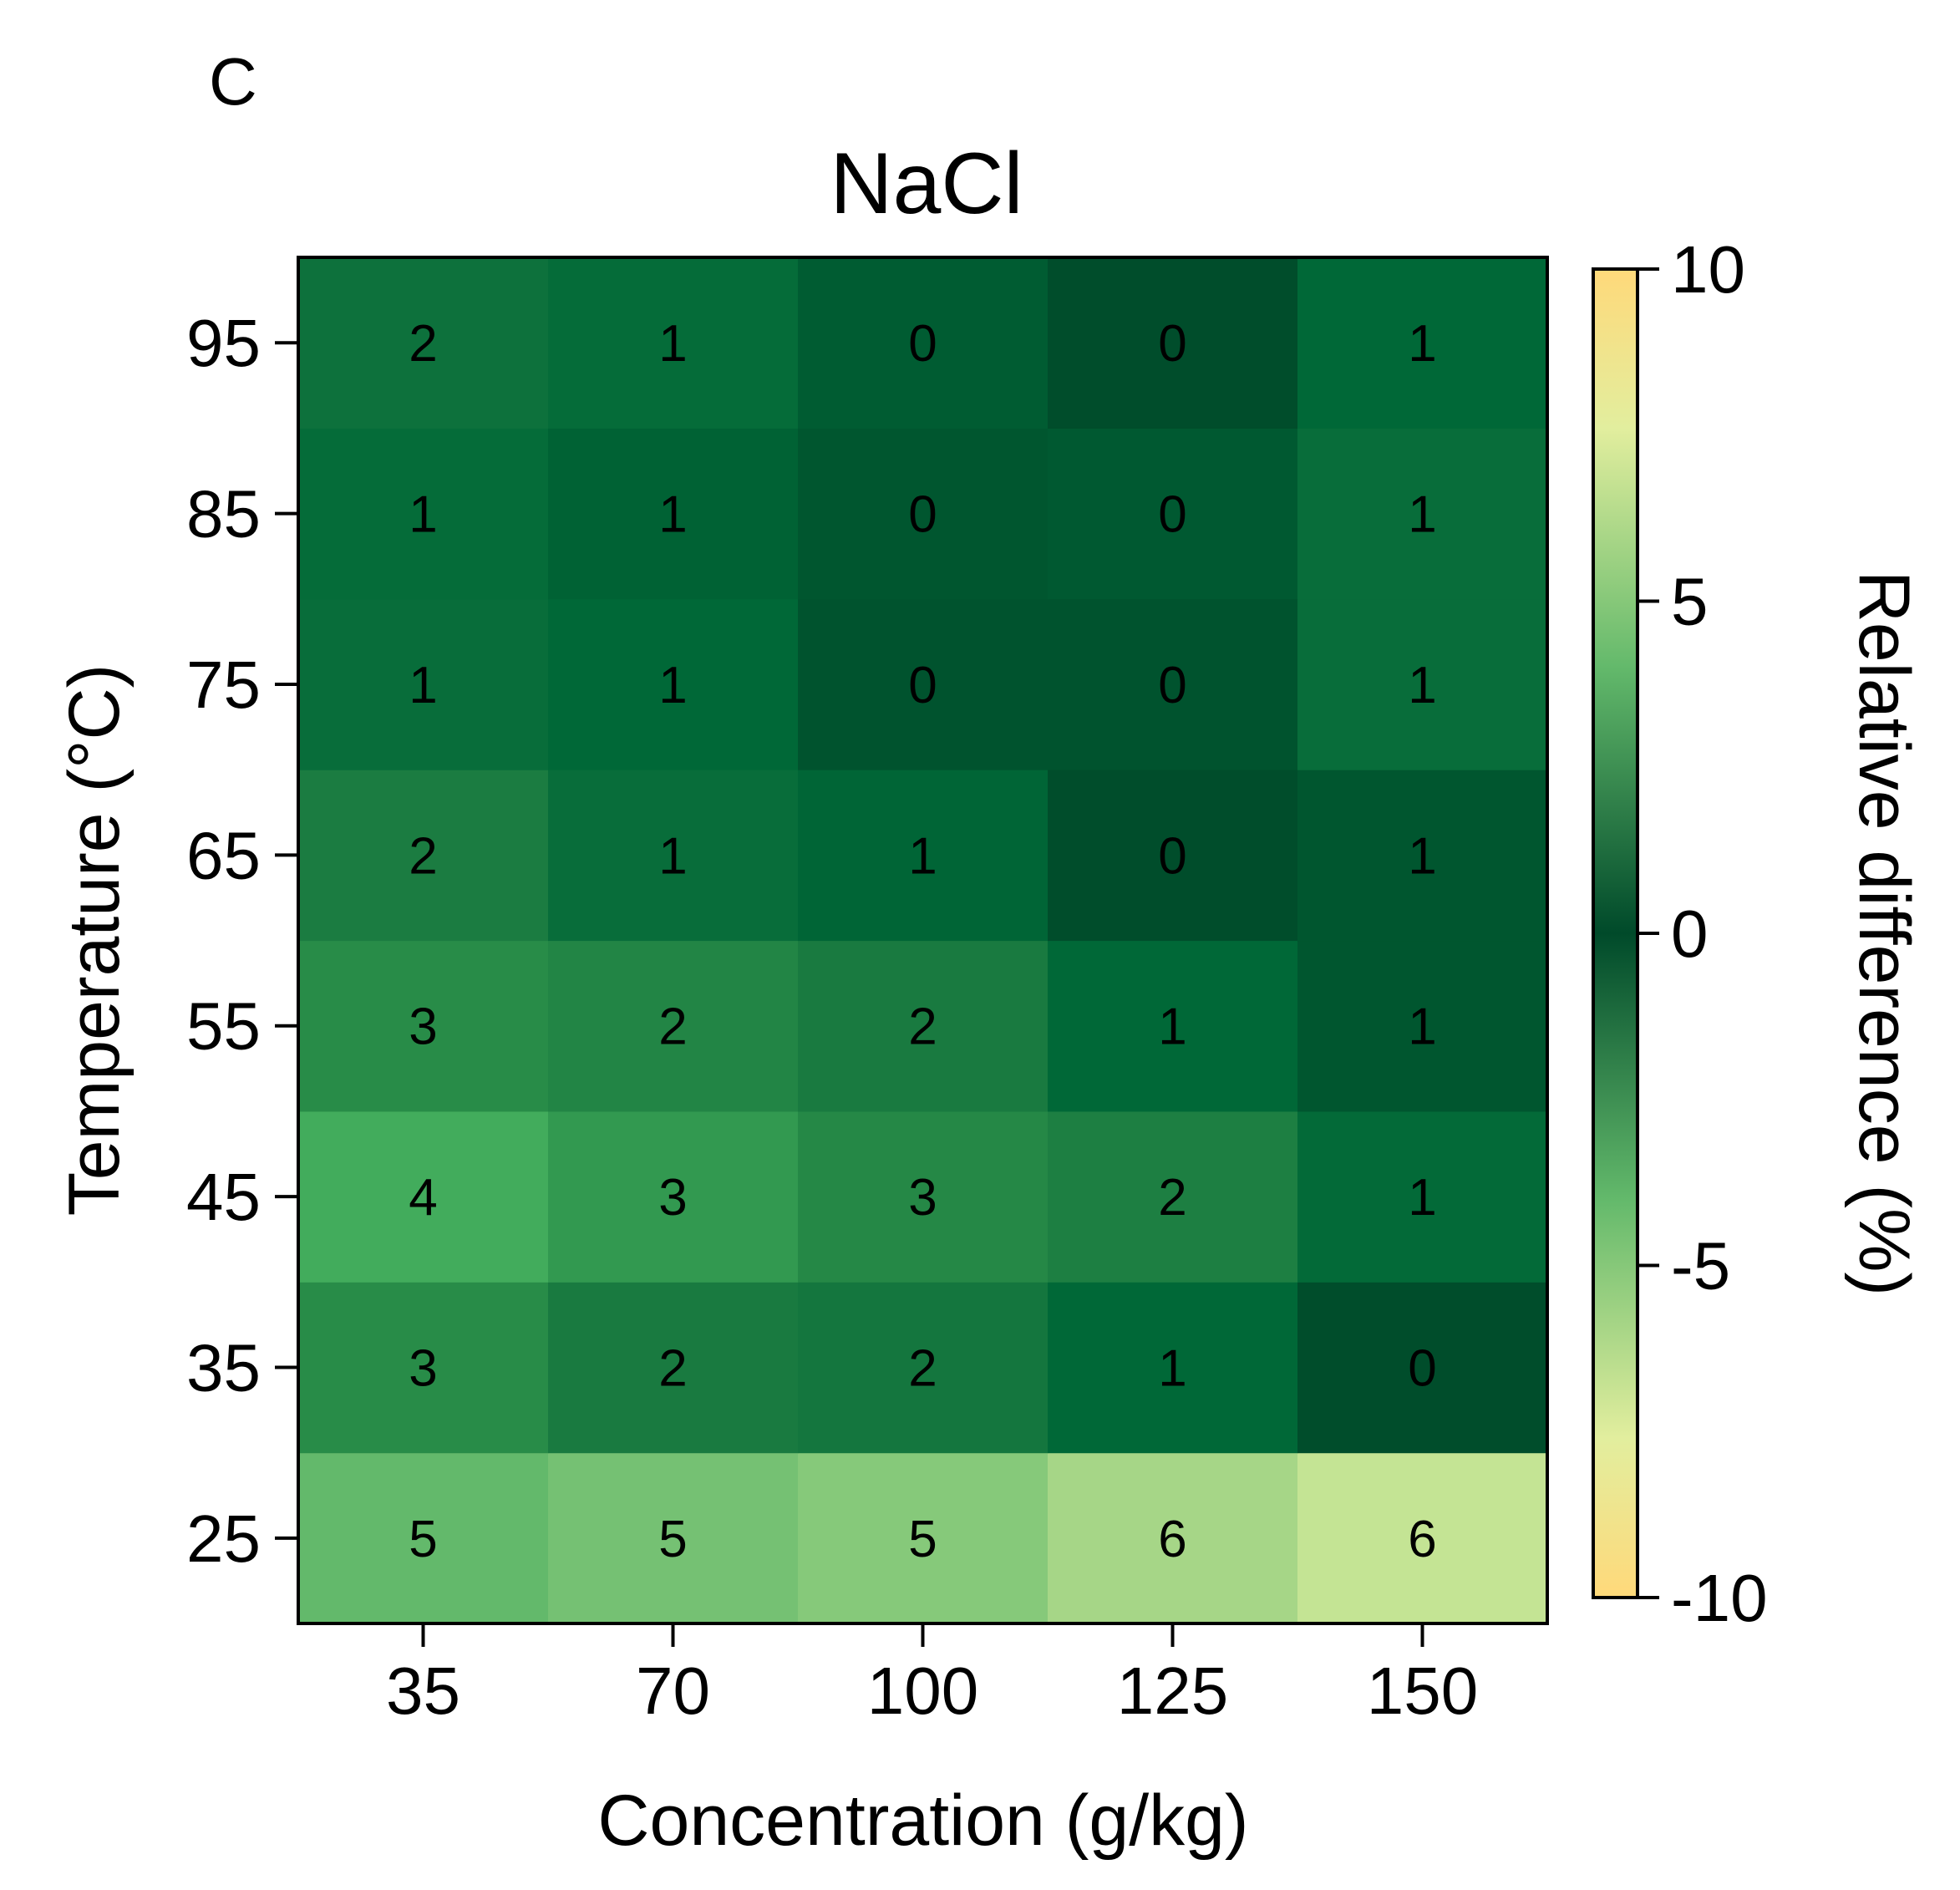 The height and width of the screenshot is (1890, 1960). Describe the element at coordinates (1700, 1266) in the screenshot. I see `colorbar-tick-label: -5` at that location.